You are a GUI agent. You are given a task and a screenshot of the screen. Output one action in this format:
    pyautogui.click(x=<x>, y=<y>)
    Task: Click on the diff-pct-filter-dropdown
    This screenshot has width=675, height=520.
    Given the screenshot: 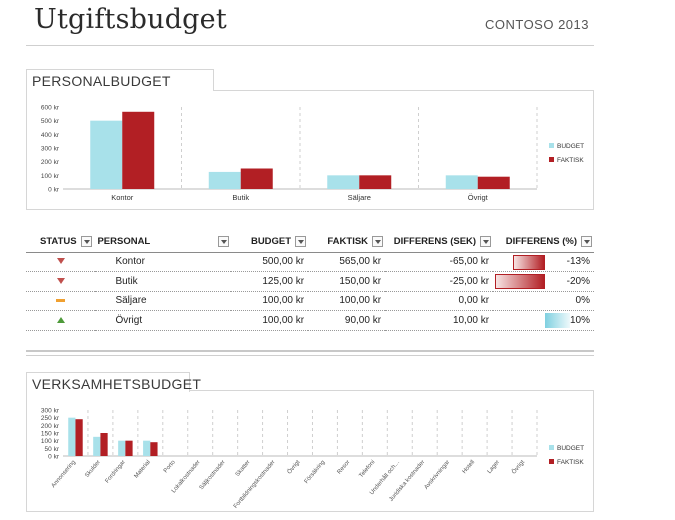 What is the action you would take?
    pyautogui.click(x=586, y=242)
    